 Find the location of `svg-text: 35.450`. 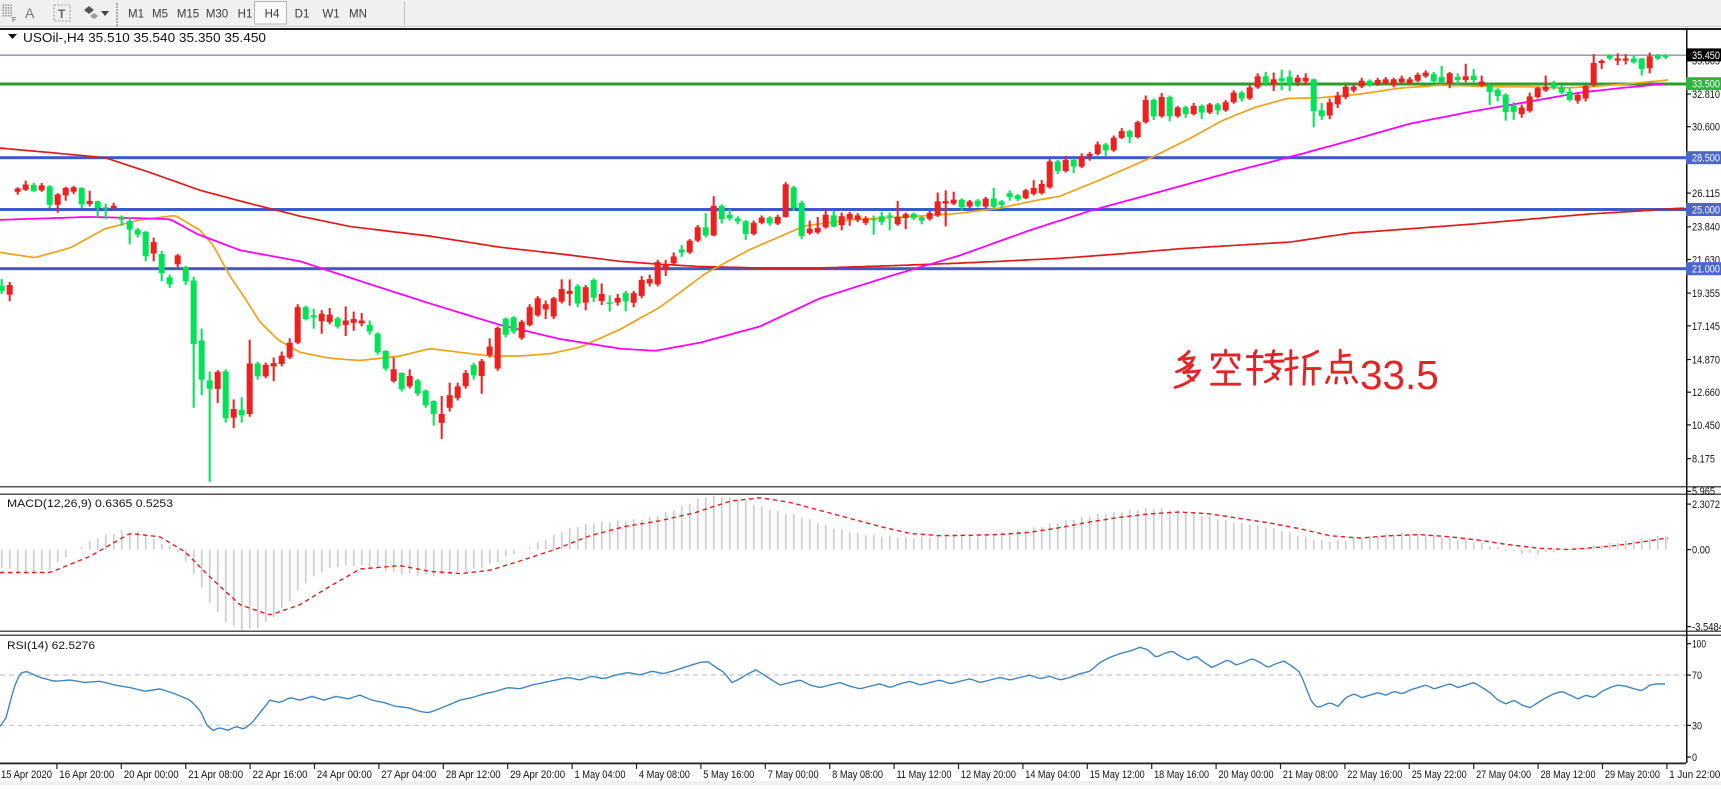

svg-text: 35.450 is located at coordinates (1706, 56).